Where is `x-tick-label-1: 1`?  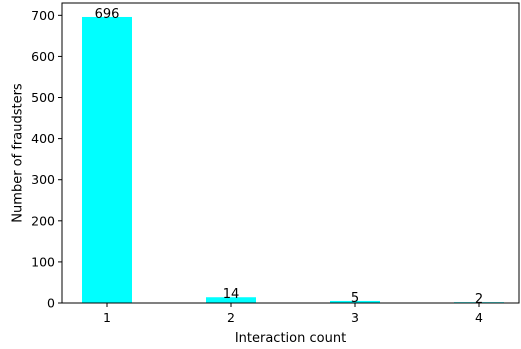
x-tick-label-1: 1 is located at coordinates (107, 317).